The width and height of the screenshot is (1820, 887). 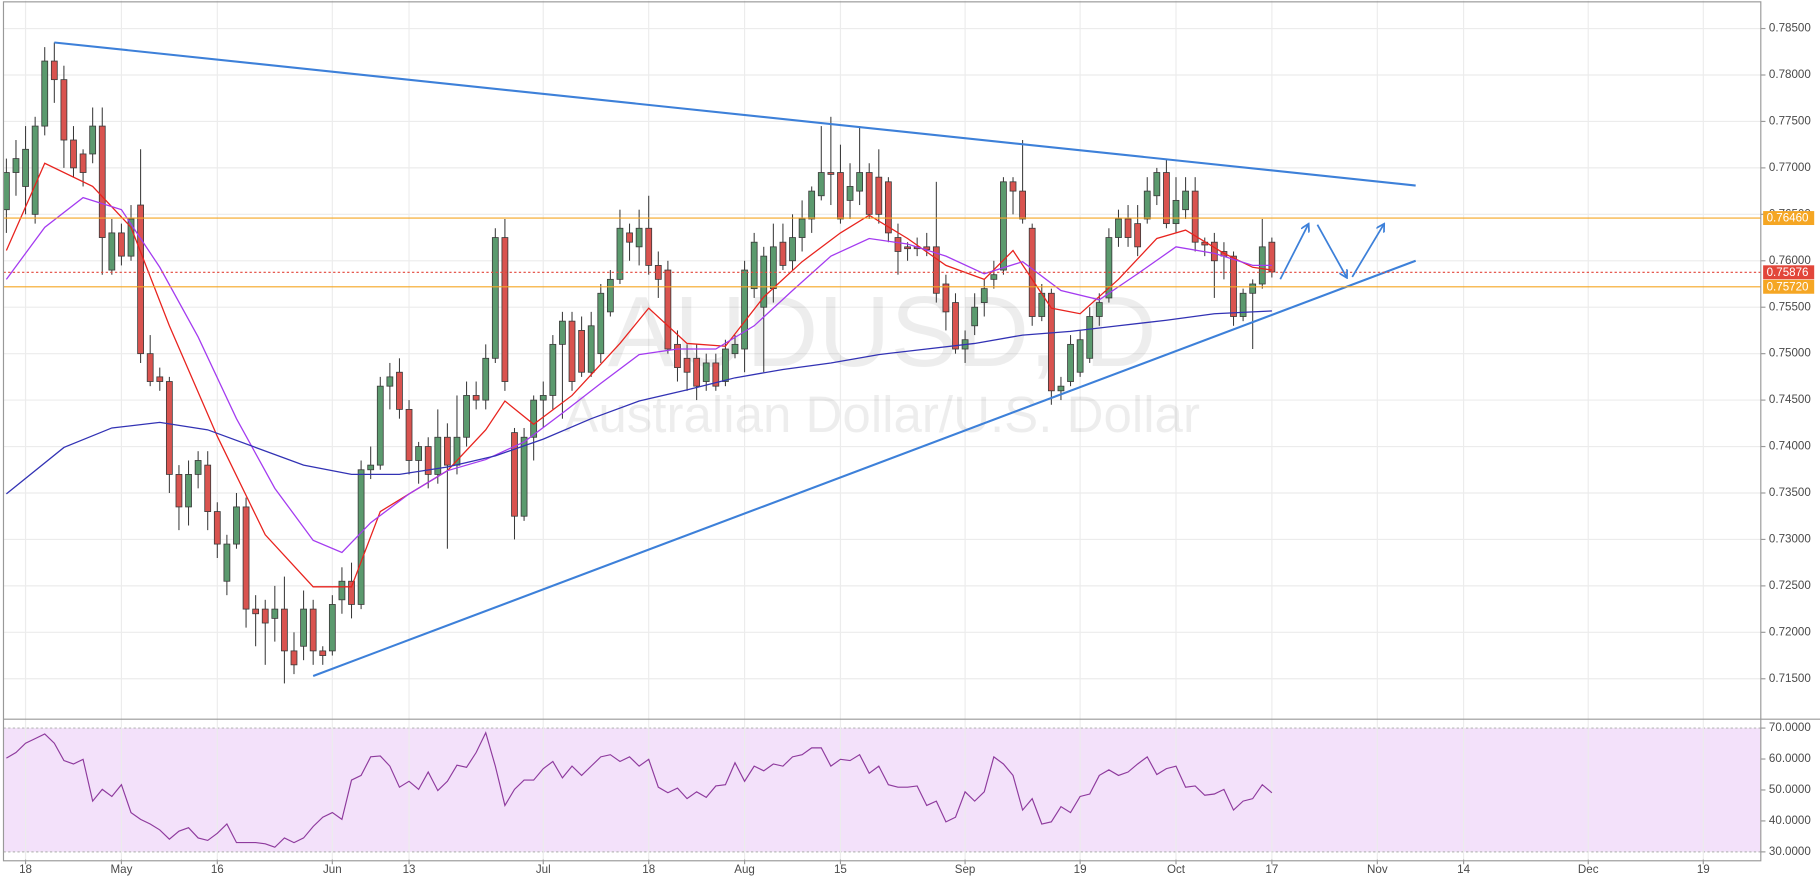 I want to click on y-tick-label: 0.77000, so click(x=1790, y=167).